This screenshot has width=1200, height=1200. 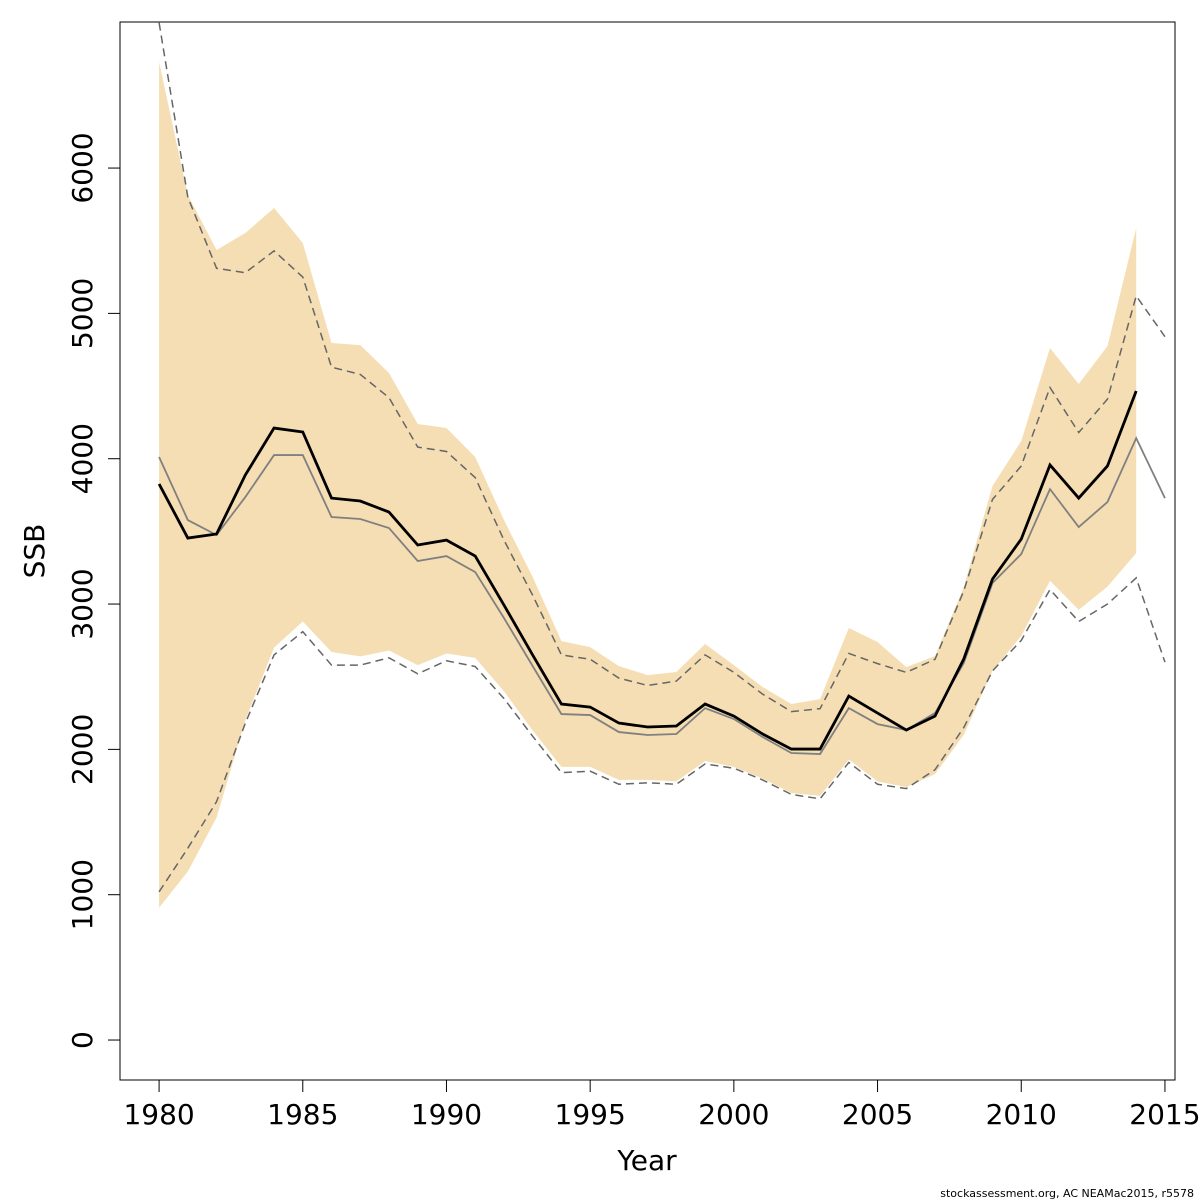 I want to click on x-tick-label: 1995, so click(x=590, y=1114).